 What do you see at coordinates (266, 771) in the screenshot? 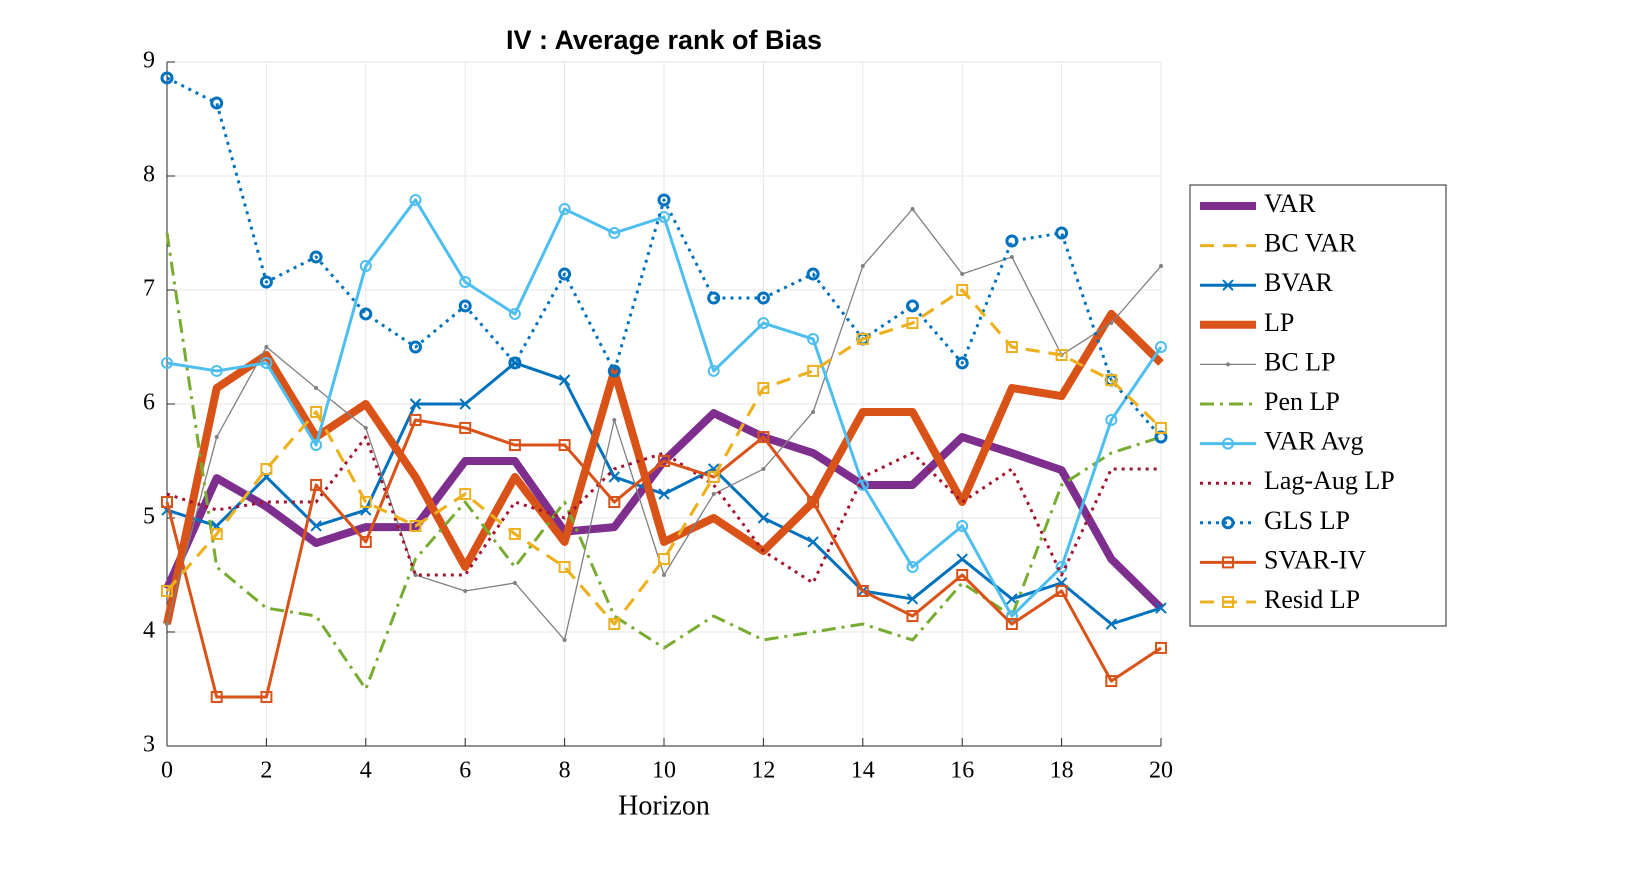
I see `x-tick-label: 2` at bounding box center [266, 771].